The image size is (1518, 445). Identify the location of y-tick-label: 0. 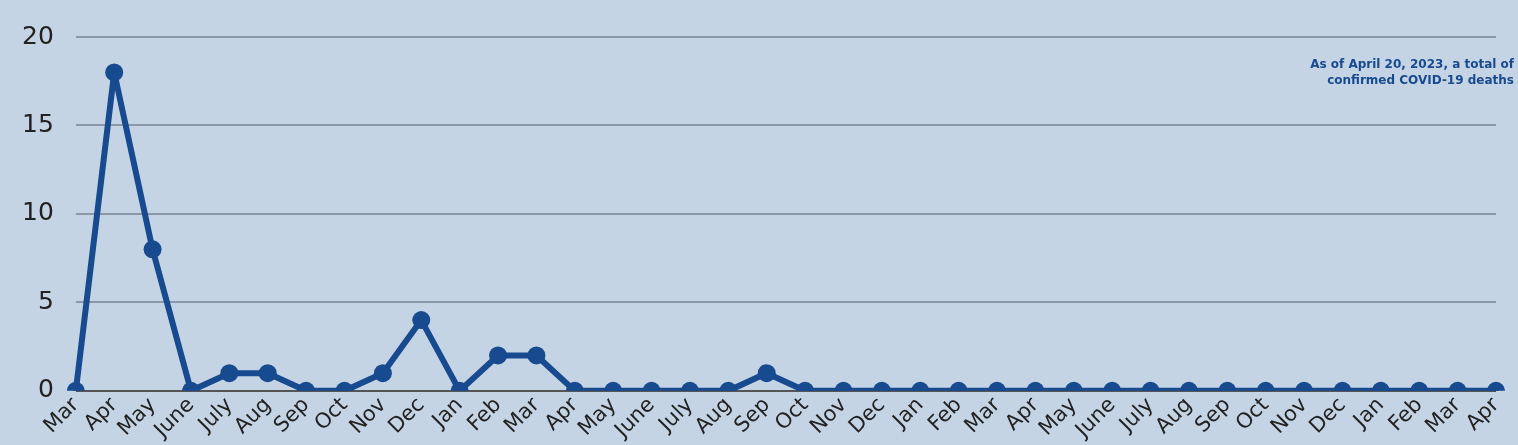
(45, 389).